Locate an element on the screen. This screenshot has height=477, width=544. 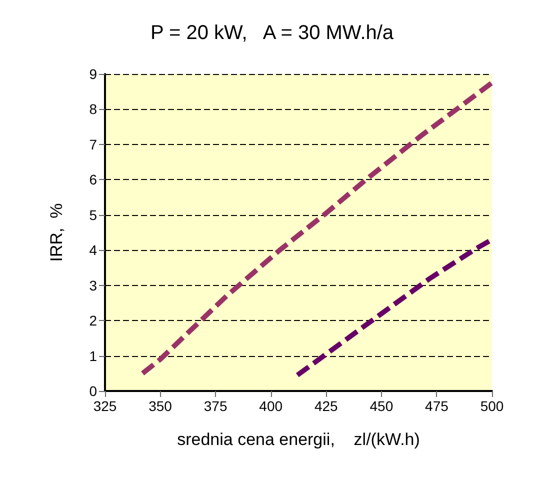
x-tick-label: 350 is located at coordinates (160, 406).